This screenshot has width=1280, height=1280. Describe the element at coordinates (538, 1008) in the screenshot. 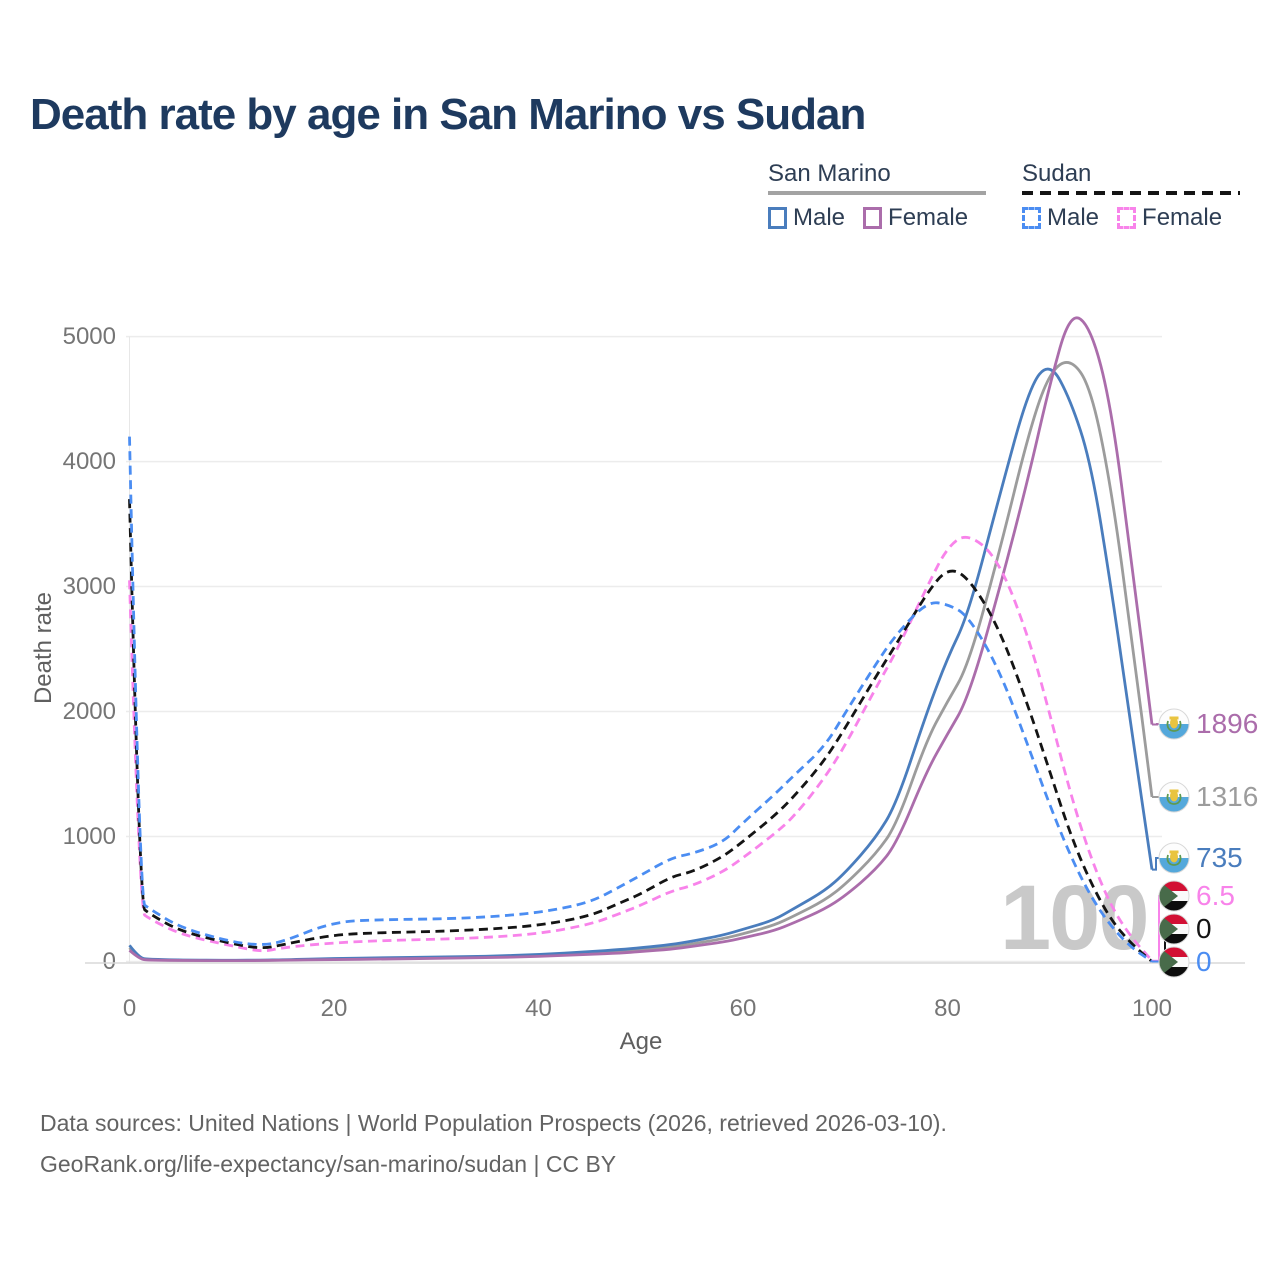

I see `x-tick-label: 40` at that location.